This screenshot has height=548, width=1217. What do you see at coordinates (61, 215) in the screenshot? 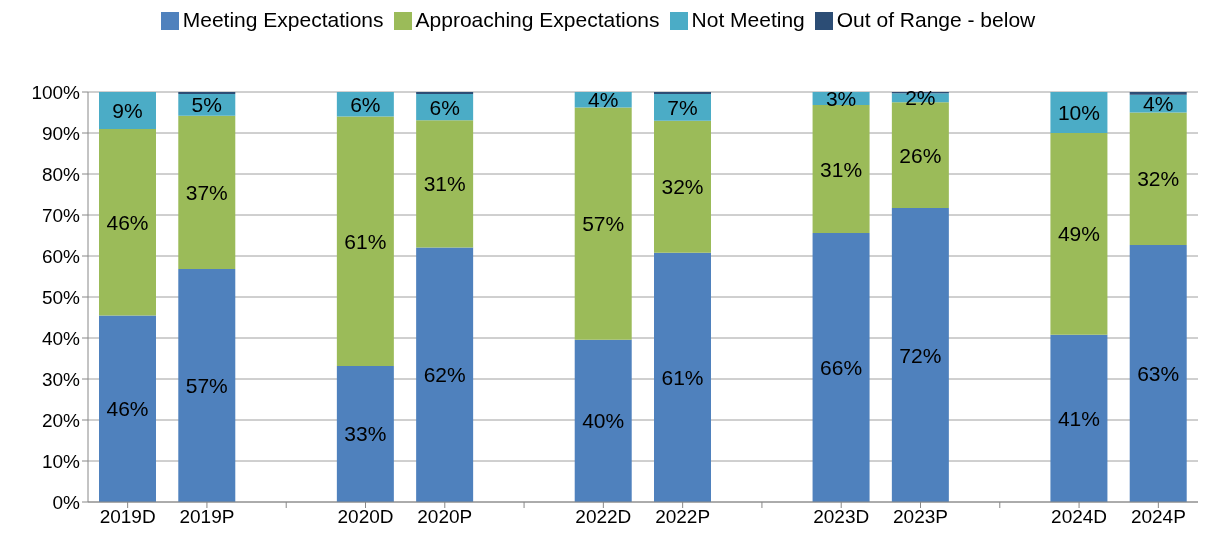
I see `y-tick-label: 70%` at bounding box center [61, 215].